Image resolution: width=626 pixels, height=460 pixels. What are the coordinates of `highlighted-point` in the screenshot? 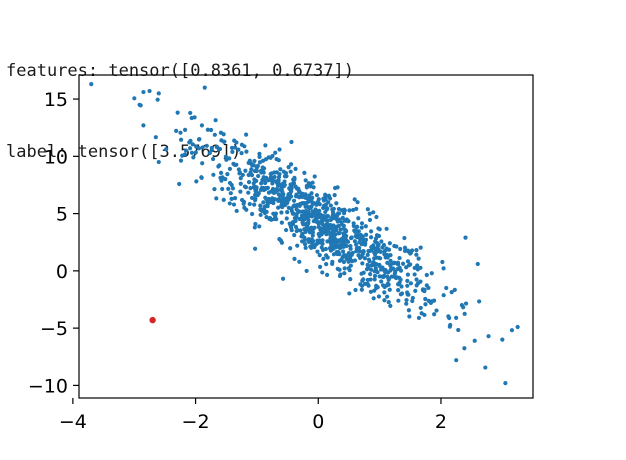 It's located at (152, 320).